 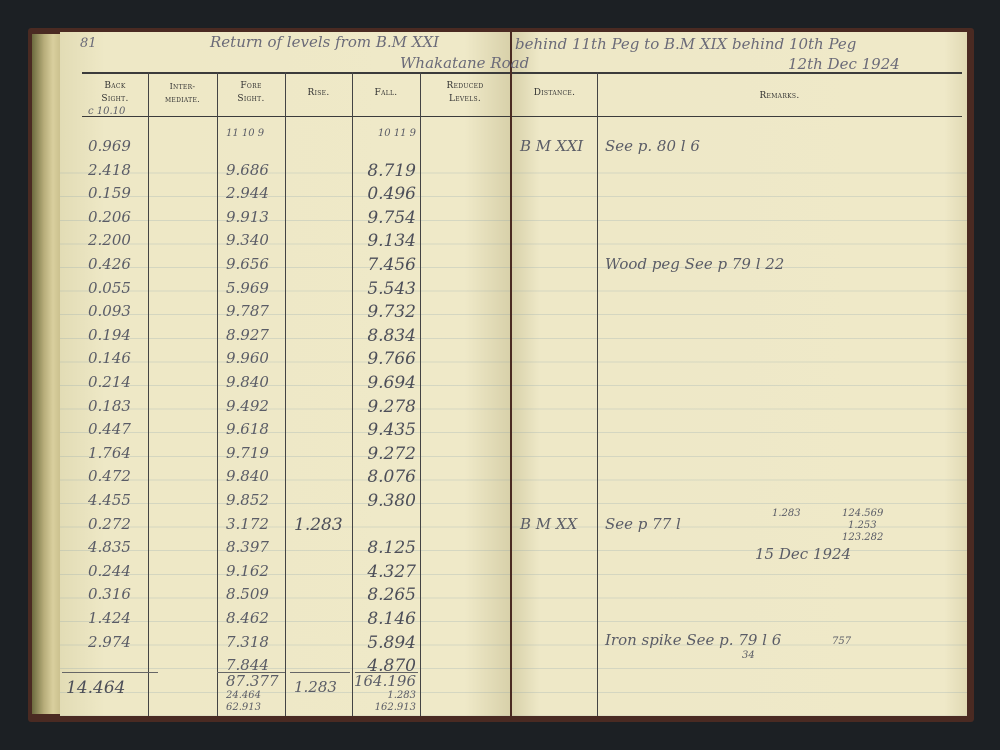 What do you see at coordinates (862, 525) in the screenshot?
I see `calc-line: 1.253` at bounding box center [862, 525].